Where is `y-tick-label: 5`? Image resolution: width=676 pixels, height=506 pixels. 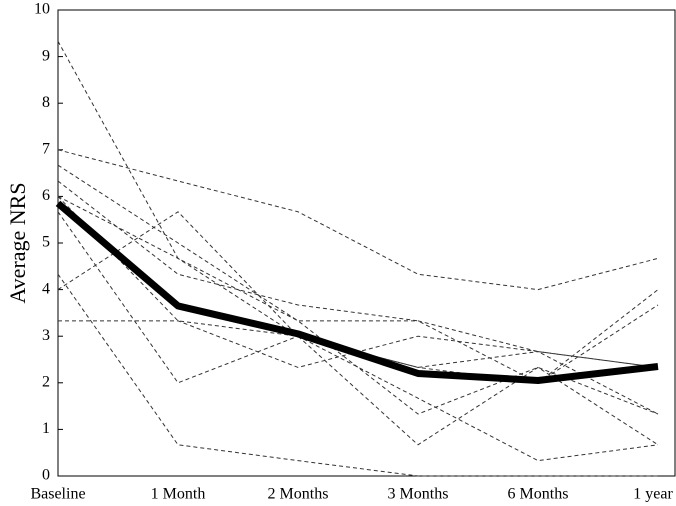 y-tick-label: 5 is located at coordinates (46, 242).